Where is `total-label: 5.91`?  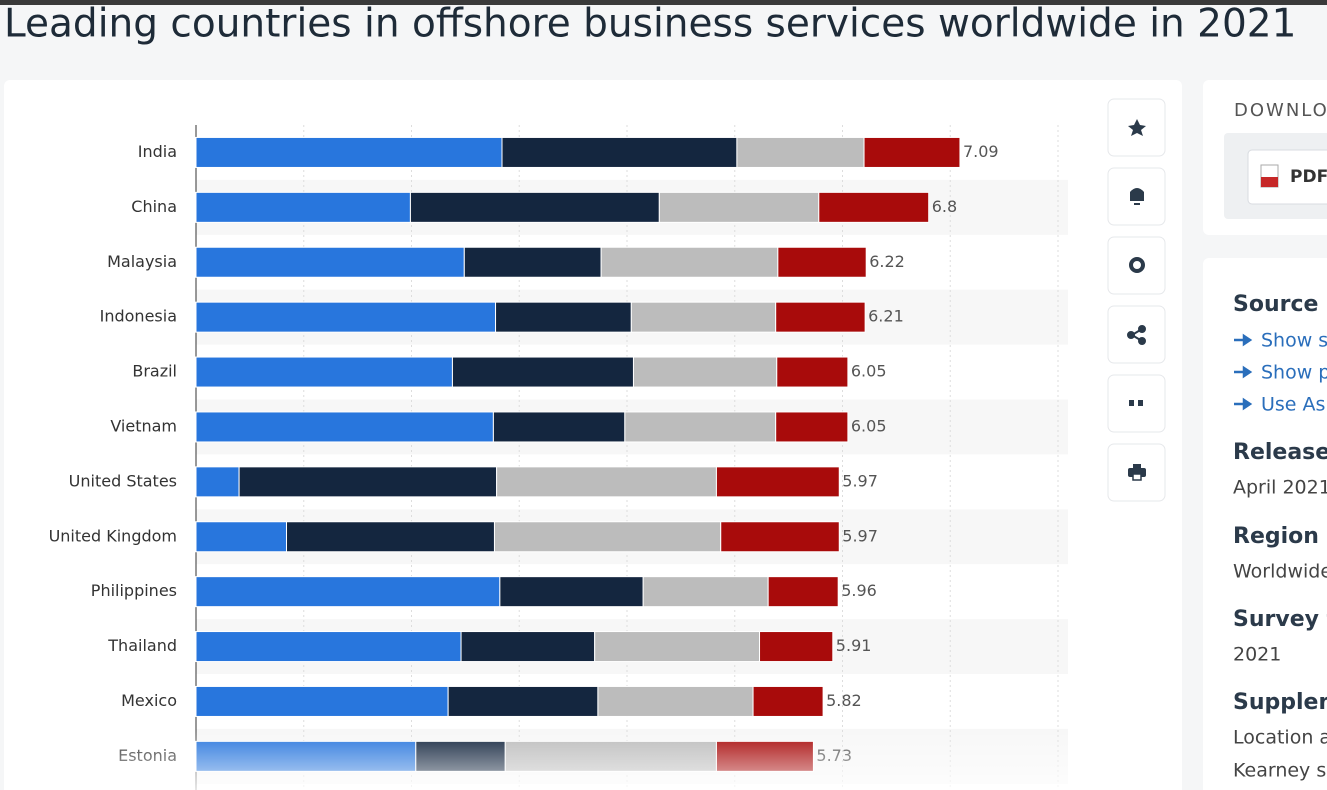
total-label: 5.91 is located at coordinates (854, 645).